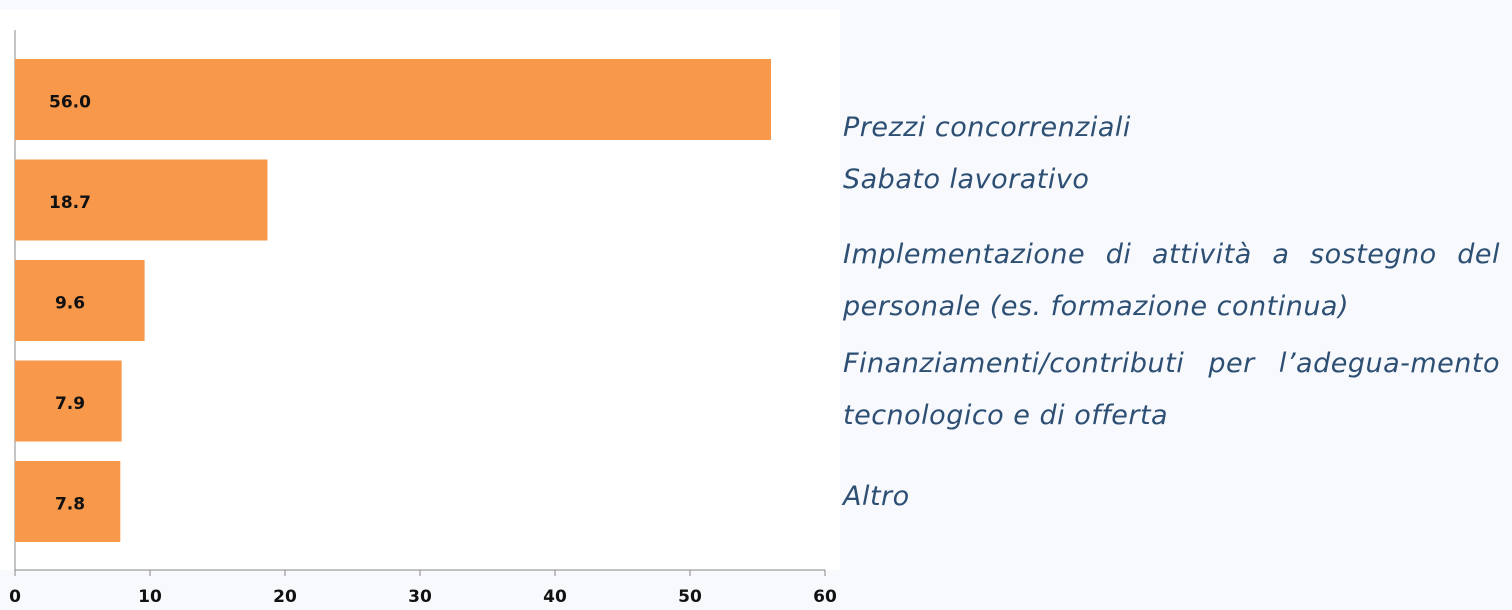 This screenshot has height=610, width=1512. I want to click on x-tick-label: 30, so click(420, 597).